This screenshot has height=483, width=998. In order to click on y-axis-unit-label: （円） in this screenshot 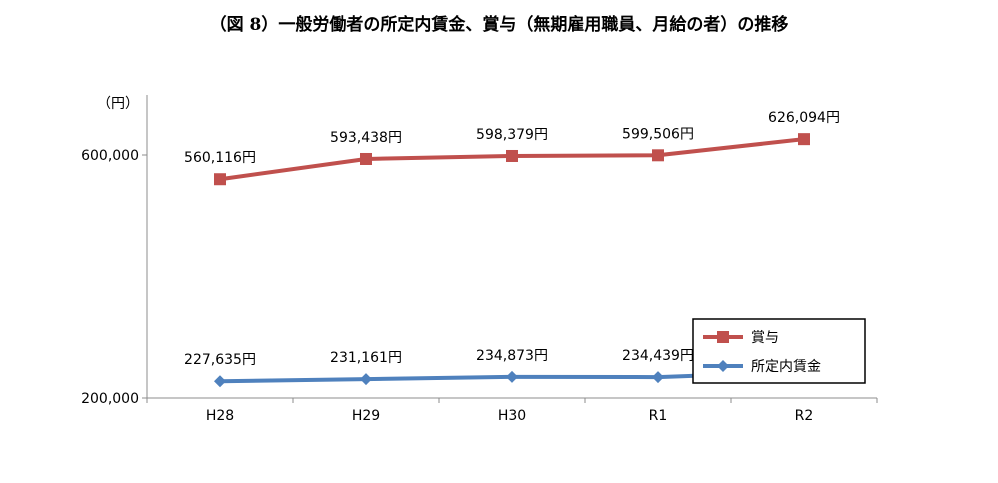, I will do `click(118, 104)`.